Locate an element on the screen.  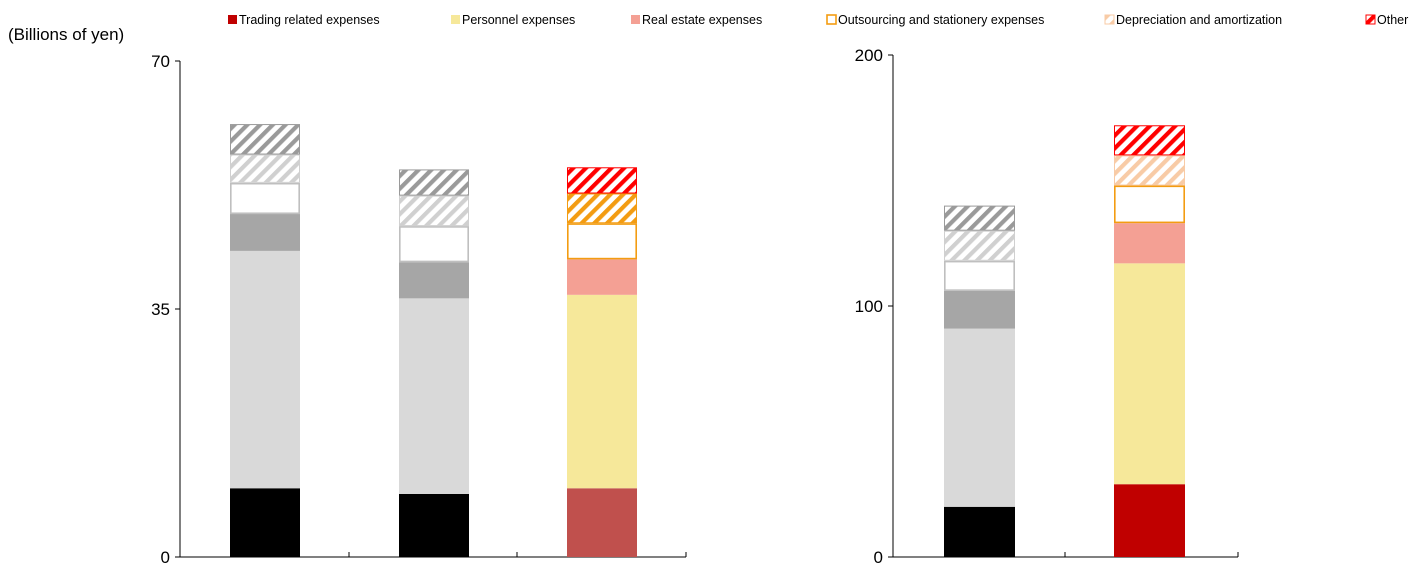
legend-swatch-personnel is located at coordinates (455, 19).